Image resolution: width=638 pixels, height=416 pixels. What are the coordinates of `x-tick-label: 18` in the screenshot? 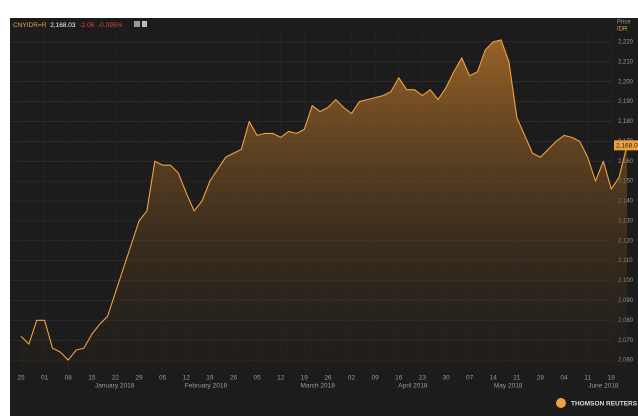 It's located at (612, 378).